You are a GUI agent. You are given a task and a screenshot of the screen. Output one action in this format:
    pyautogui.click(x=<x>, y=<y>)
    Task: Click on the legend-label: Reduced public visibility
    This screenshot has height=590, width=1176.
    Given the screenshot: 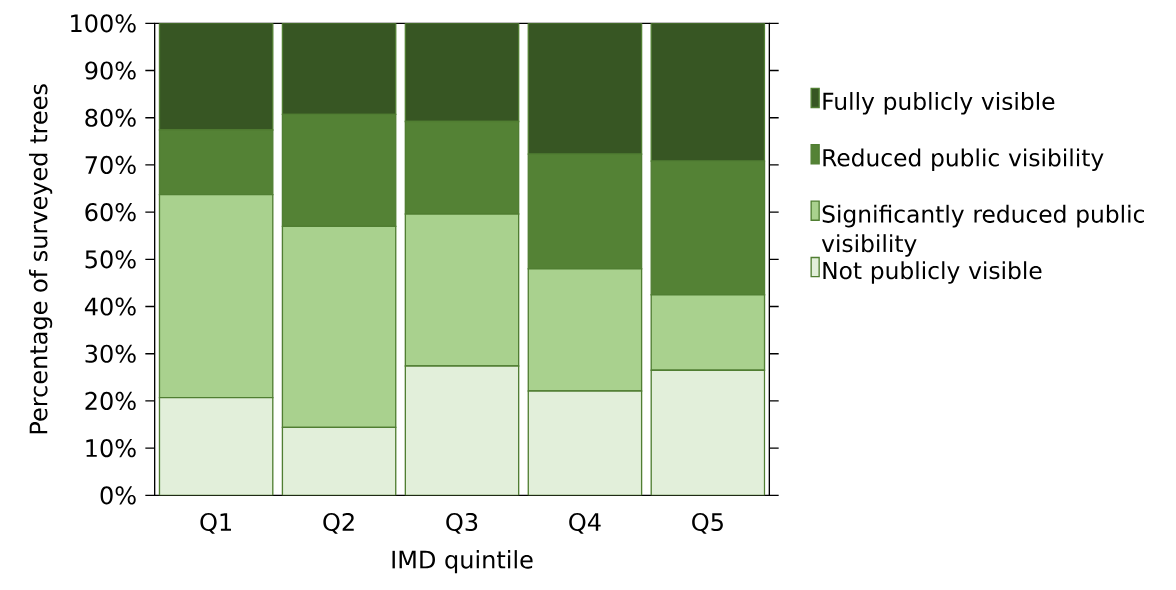 What is the action you would take?
    pyautogui.click(x=963, y=160)
    